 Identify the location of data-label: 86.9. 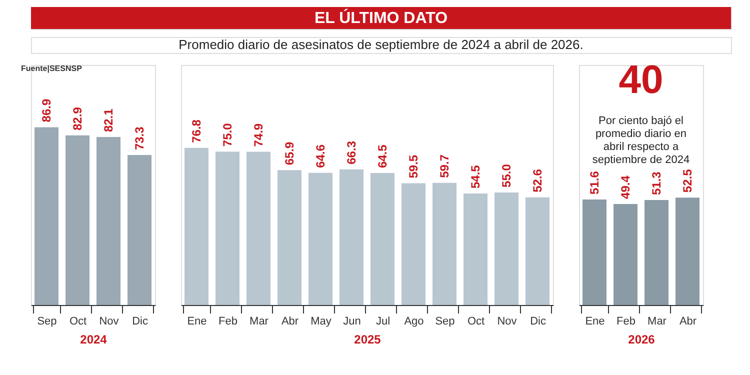
(47, 110).